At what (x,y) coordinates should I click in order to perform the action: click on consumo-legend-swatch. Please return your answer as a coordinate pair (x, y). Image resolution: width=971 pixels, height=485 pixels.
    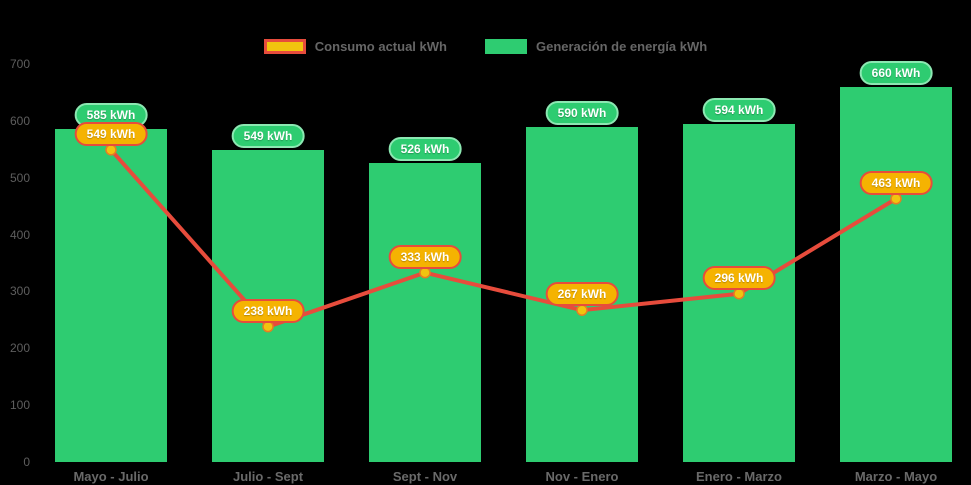
    Looking at the image, I should click on (284, 46).